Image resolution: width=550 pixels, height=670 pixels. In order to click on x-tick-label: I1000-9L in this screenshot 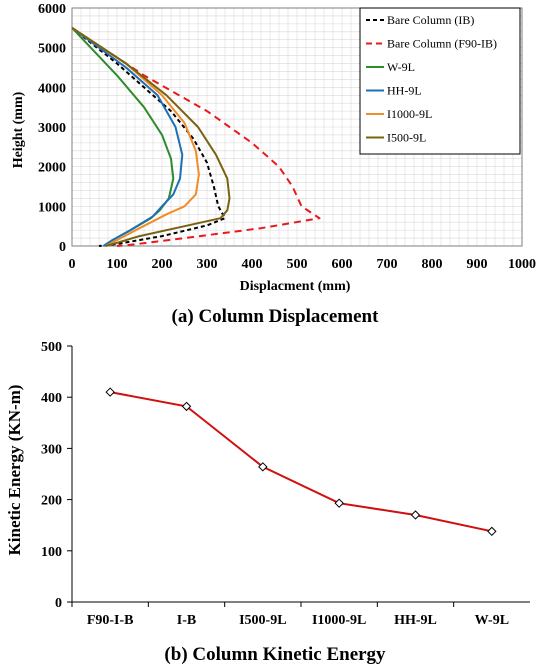, I will do `click(339, 620)`.